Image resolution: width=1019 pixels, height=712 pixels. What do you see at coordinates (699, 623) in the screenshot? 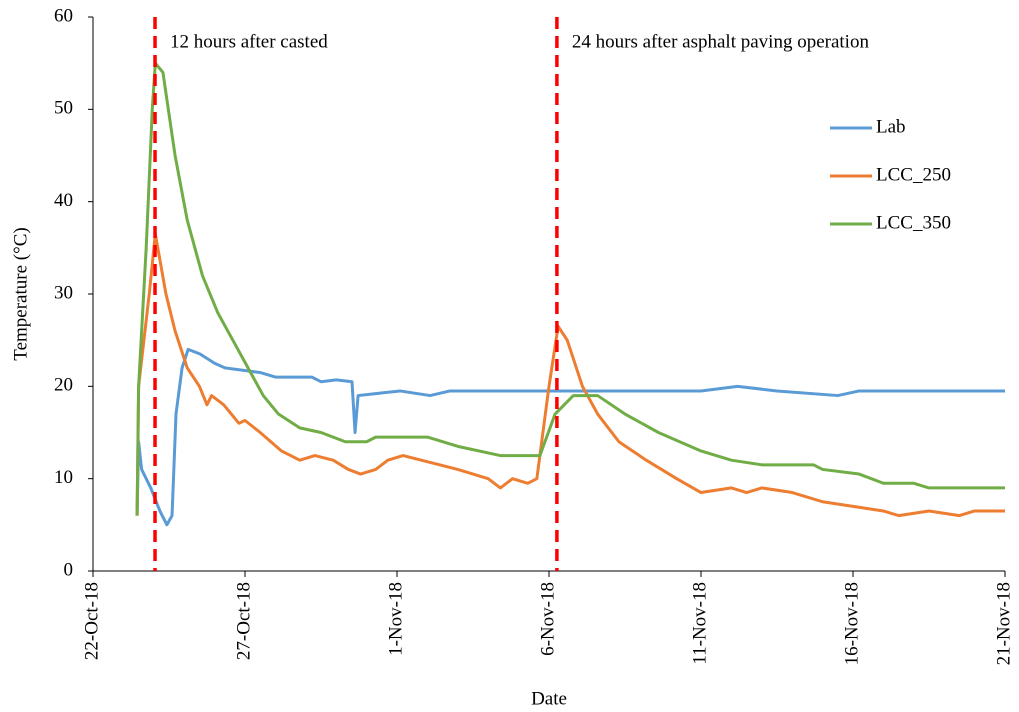
I see `x-tick-label: 11-Nov-18` at bounding box center [699, 623].